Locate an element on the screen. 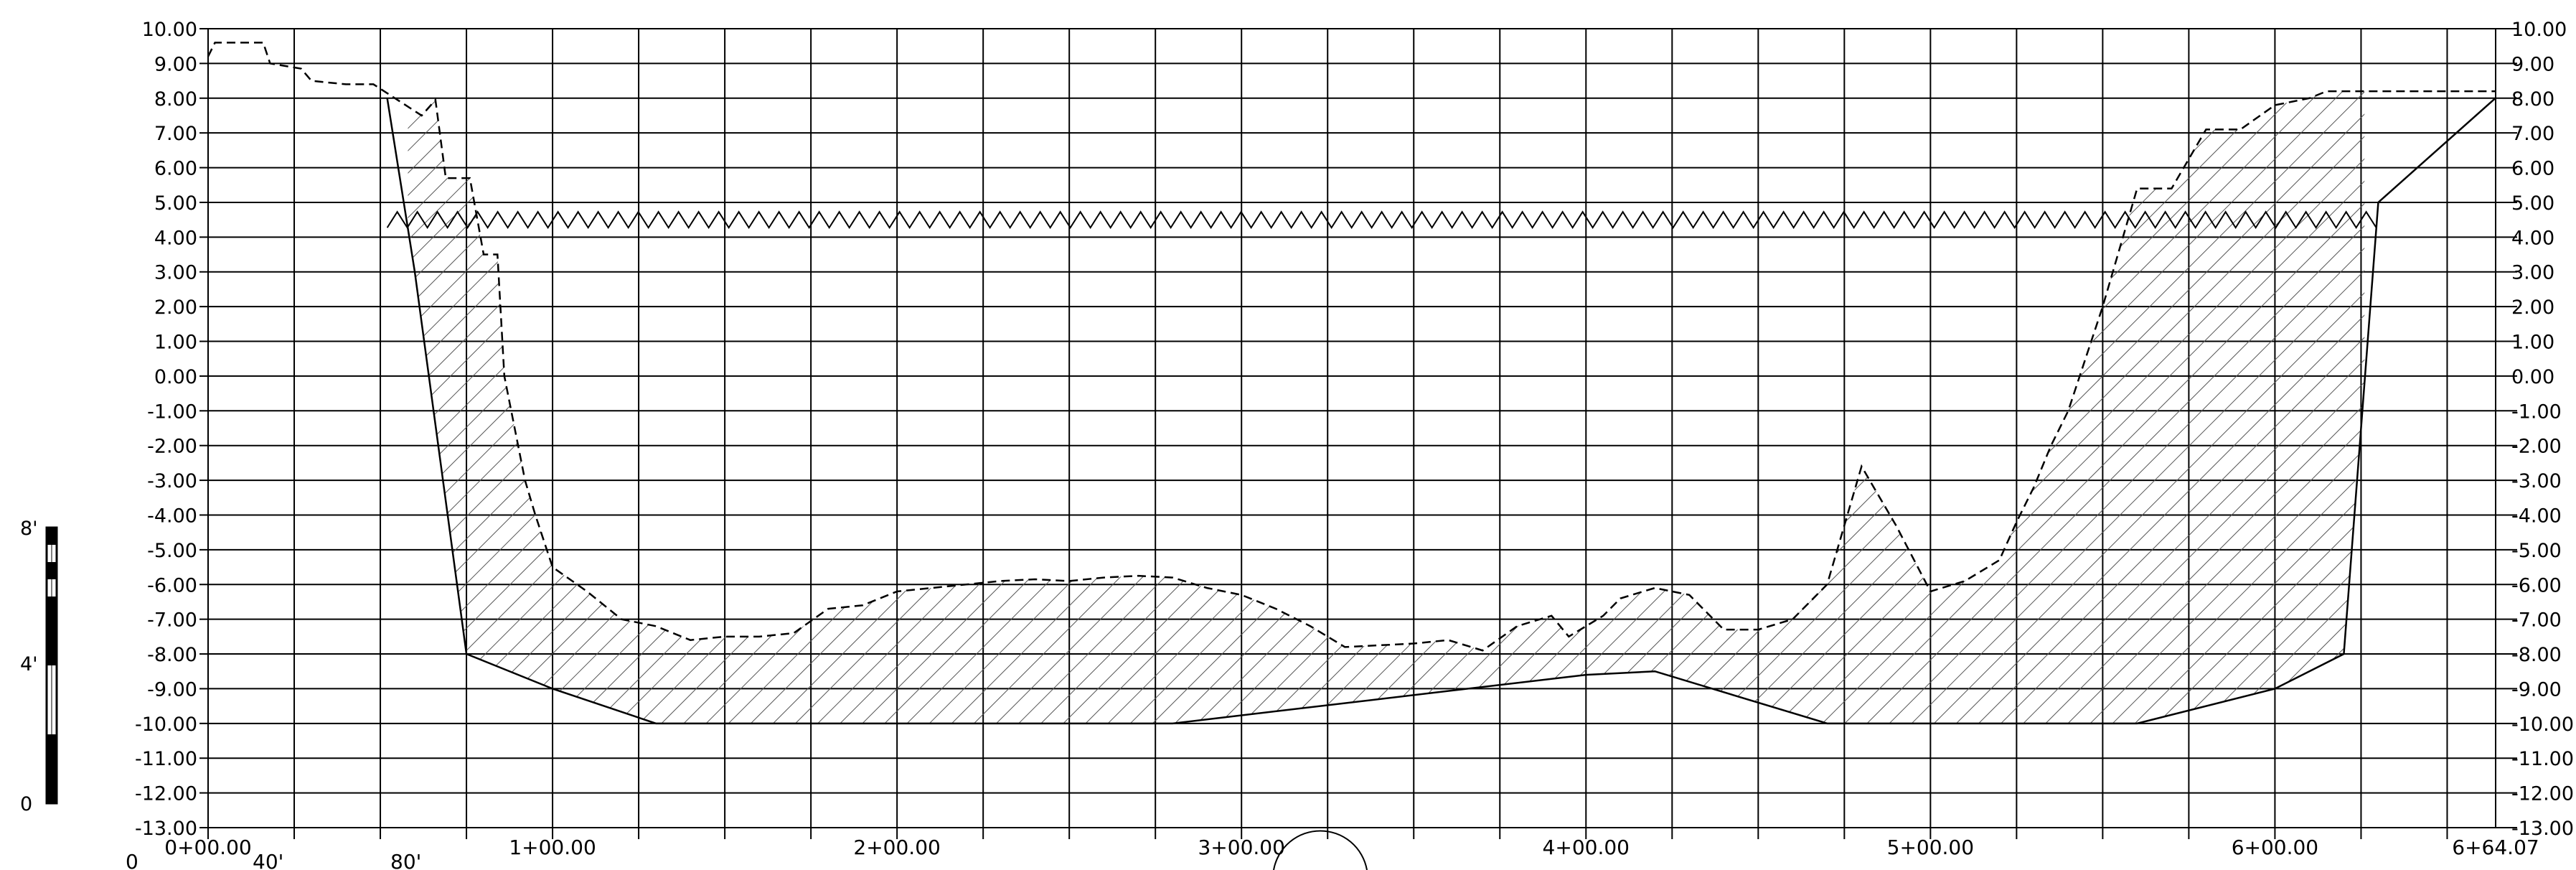 This screenshot has height=870, width=2576. scale-label-top: 8' is located at coordinates (29, 529).